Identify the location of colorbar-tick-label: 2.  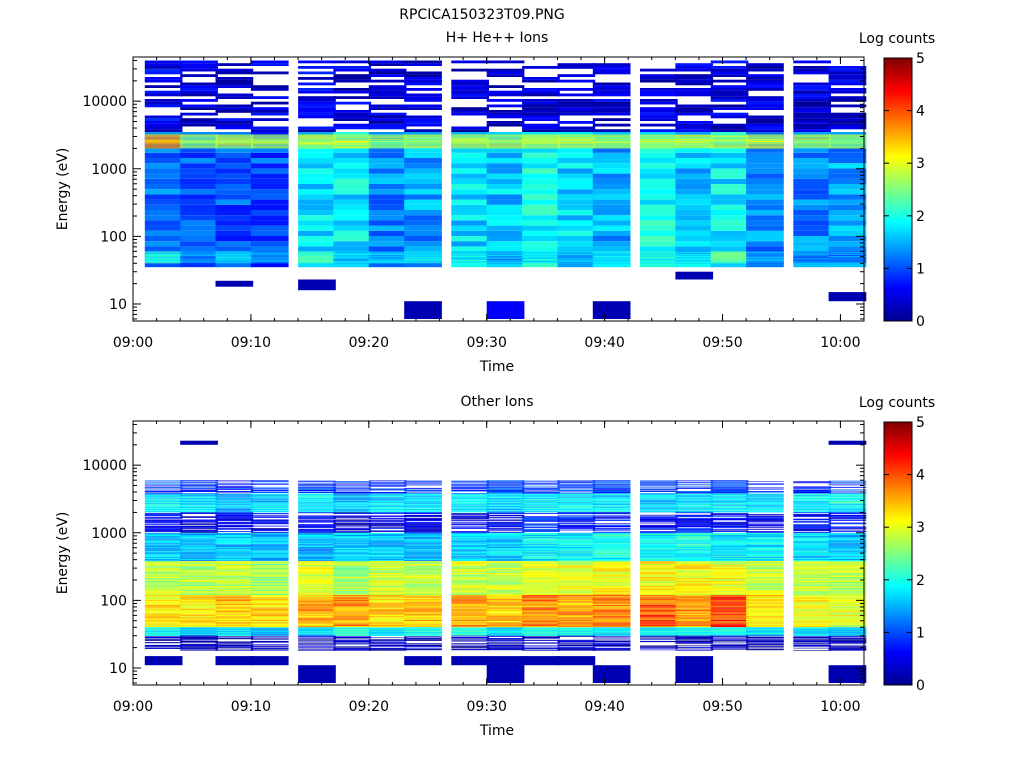
(920, 217).